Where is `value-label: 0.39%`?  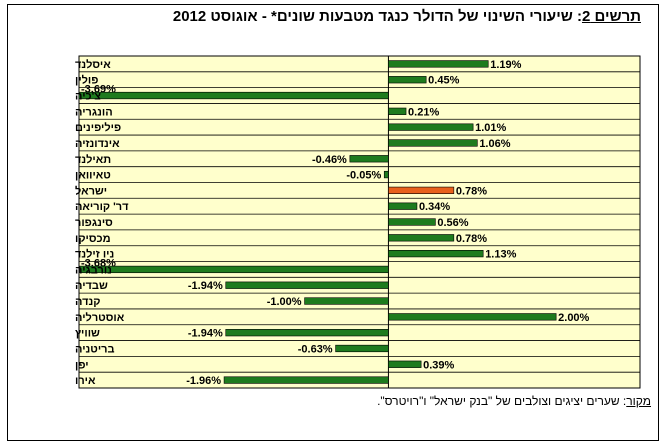 value-label: 0.39% is located at coordinates (438, 365).